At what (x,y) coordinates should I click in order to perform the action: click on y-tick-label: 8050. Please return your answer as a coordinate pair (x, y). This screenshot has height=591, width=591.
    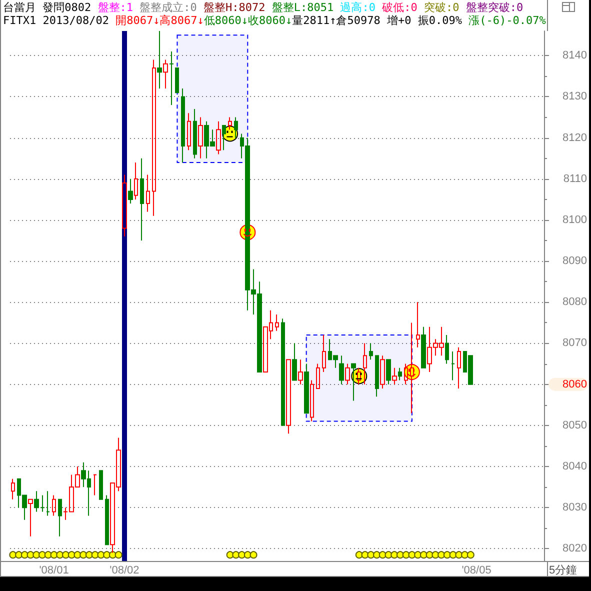
    Looking at the image, I should click on (574, 425).